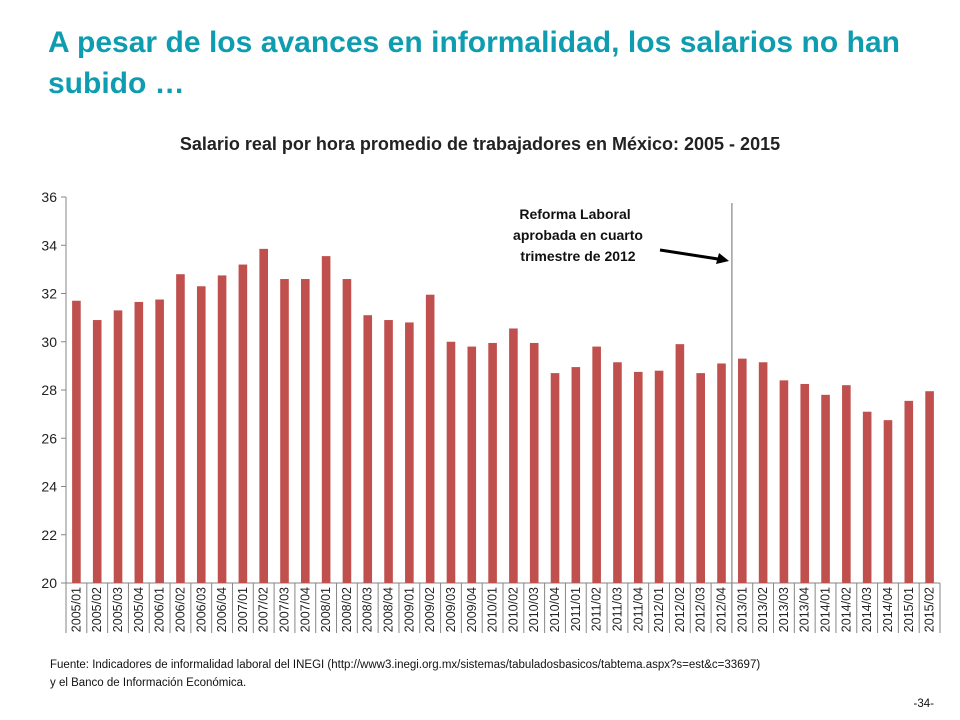 The height and width of the screenshot is (720, 960). I want to click on x-tick-label: 2011/04, so click(638, 609).